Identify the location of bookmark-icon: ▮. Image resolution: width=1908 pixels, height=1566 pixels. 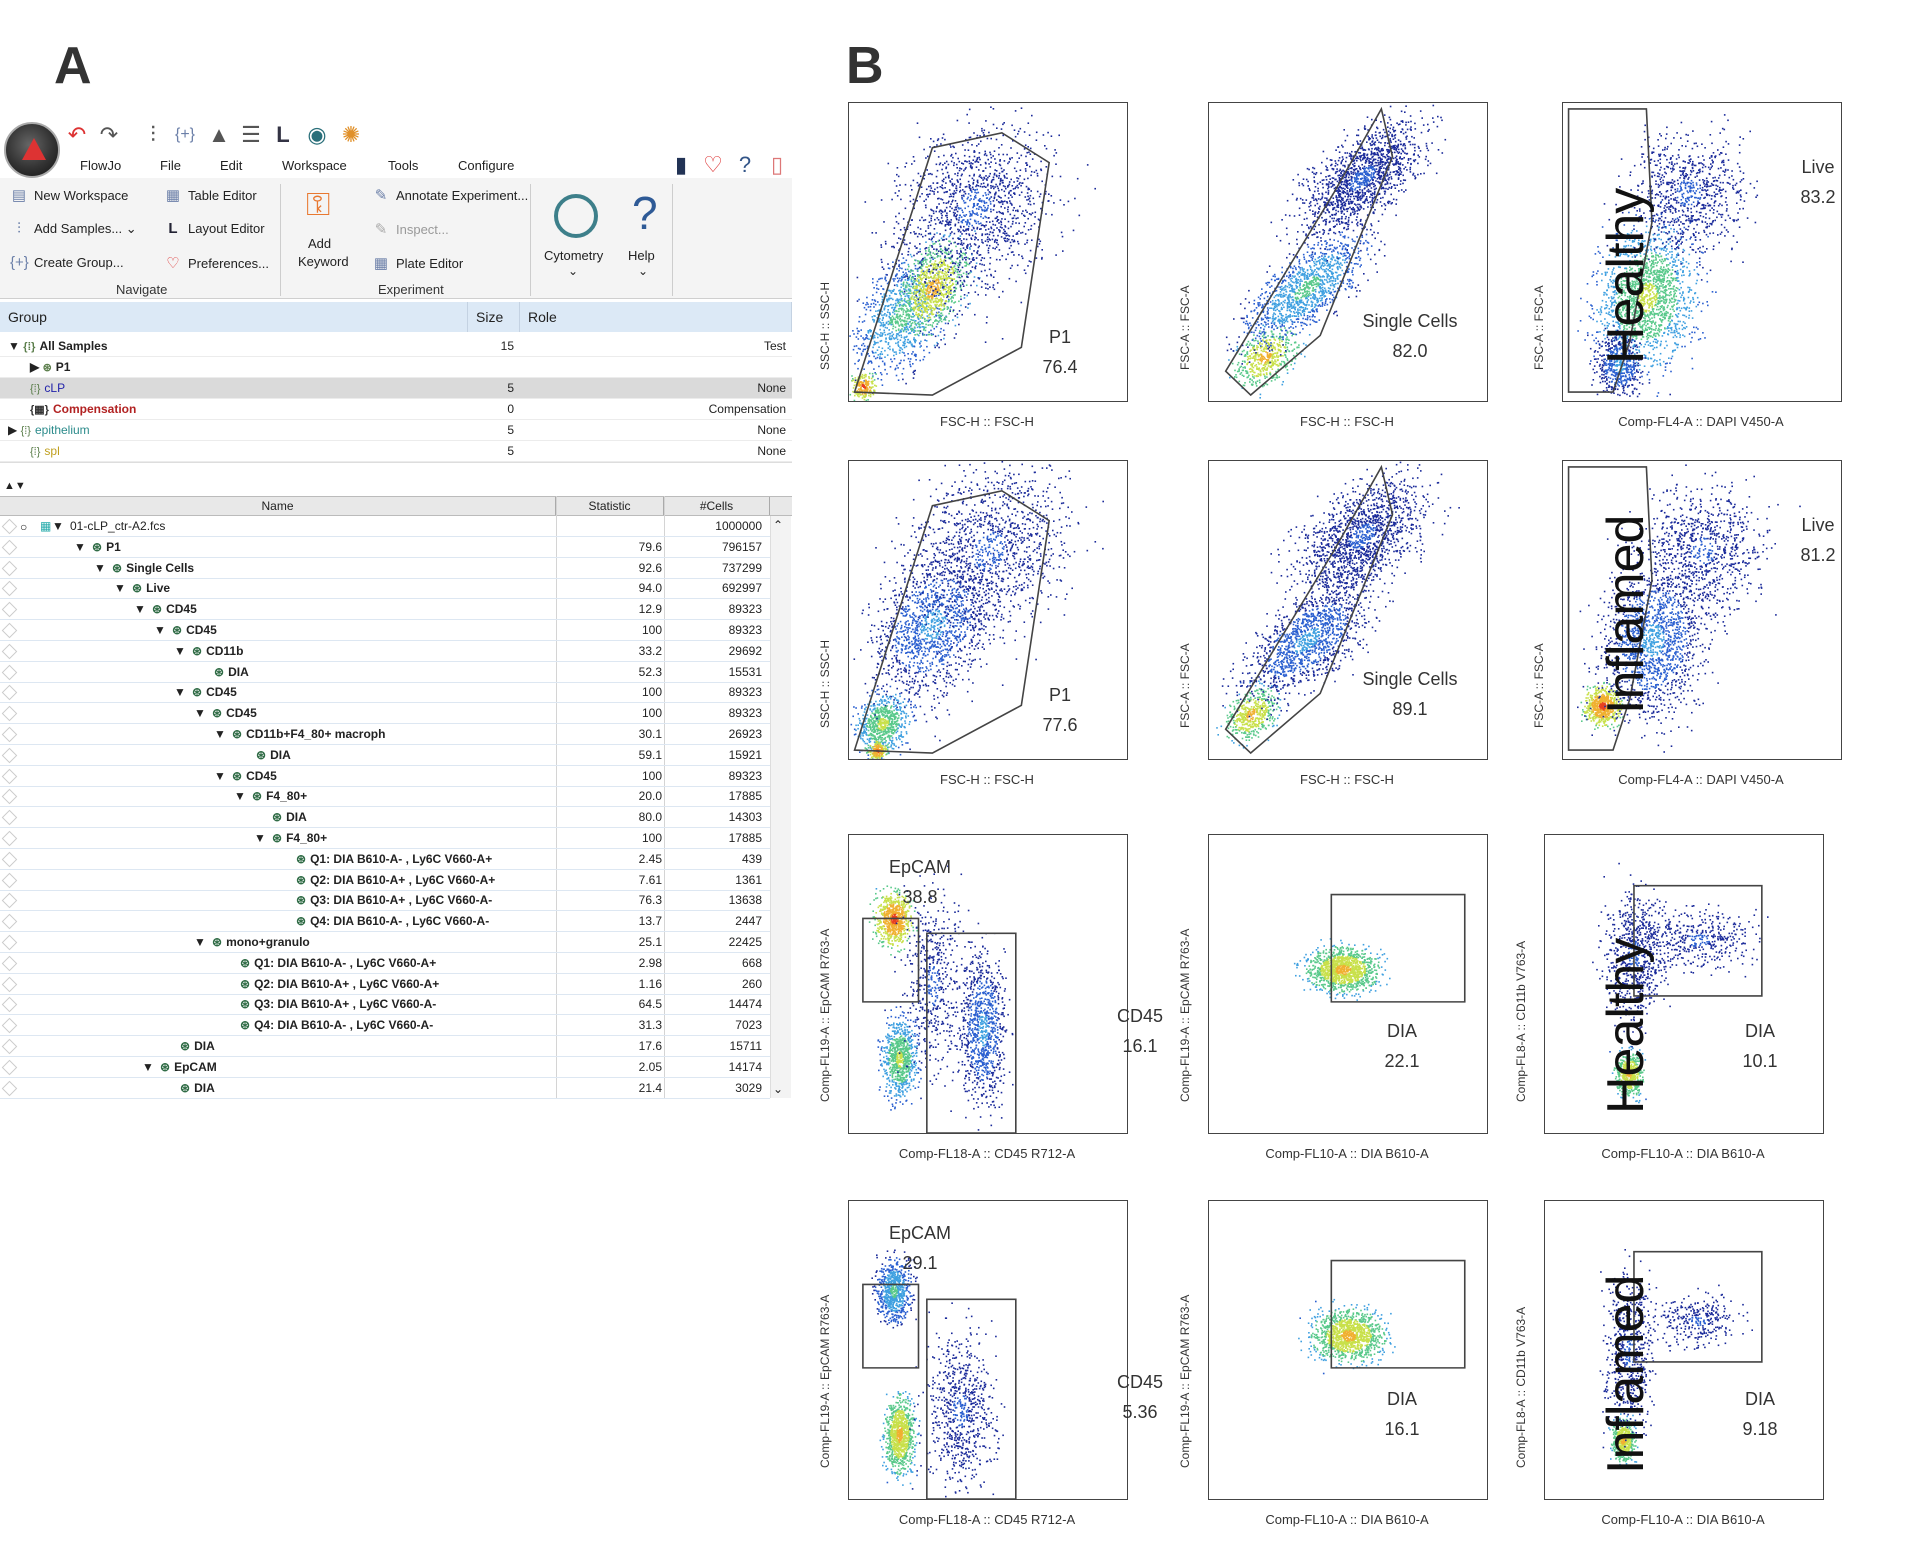
(681, 165).